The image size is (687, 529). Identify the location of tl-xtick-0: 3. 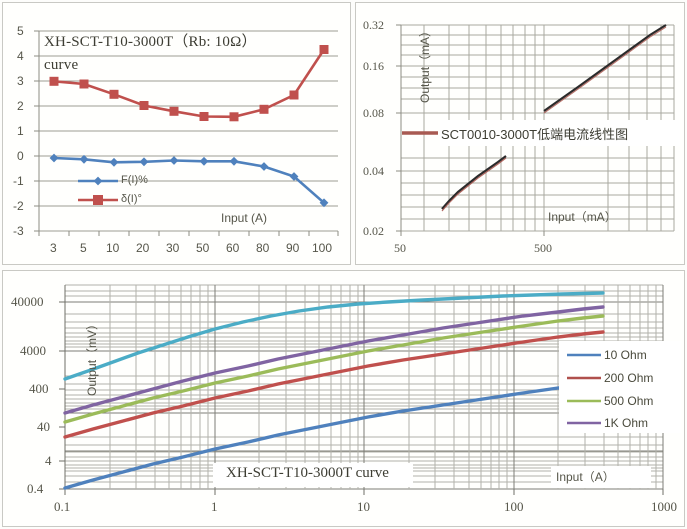
(53, 248).